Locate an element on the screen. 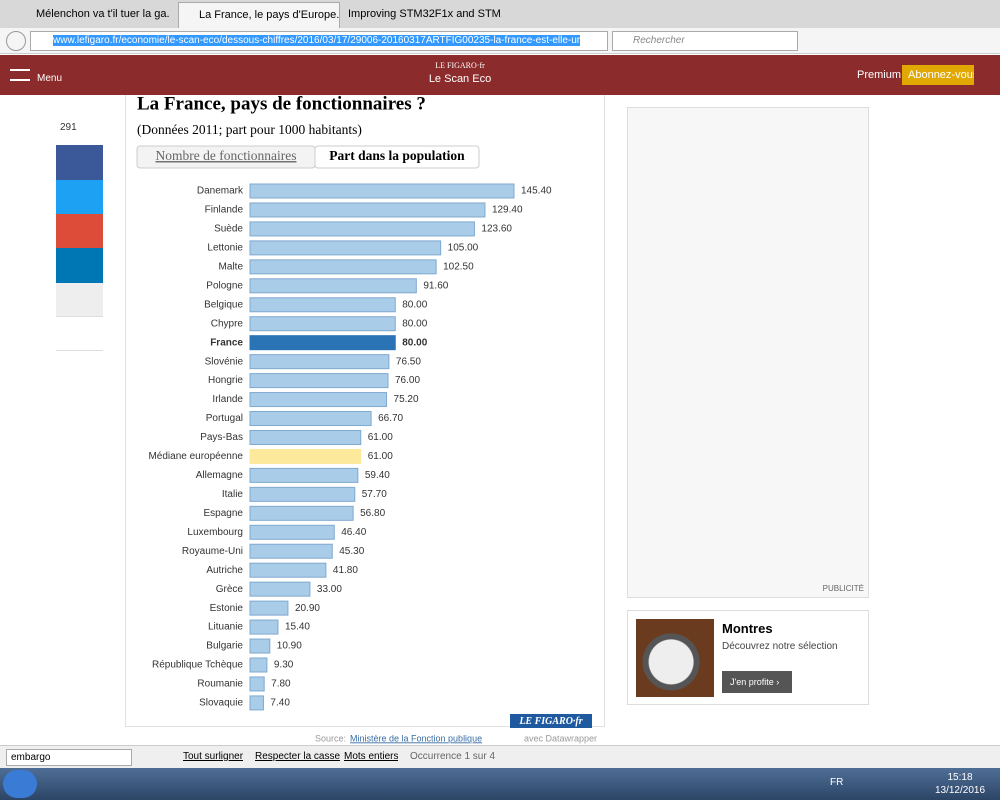 This screenshot has width=1000, height=800. linkedin-share is located at coordinates (79, 265).